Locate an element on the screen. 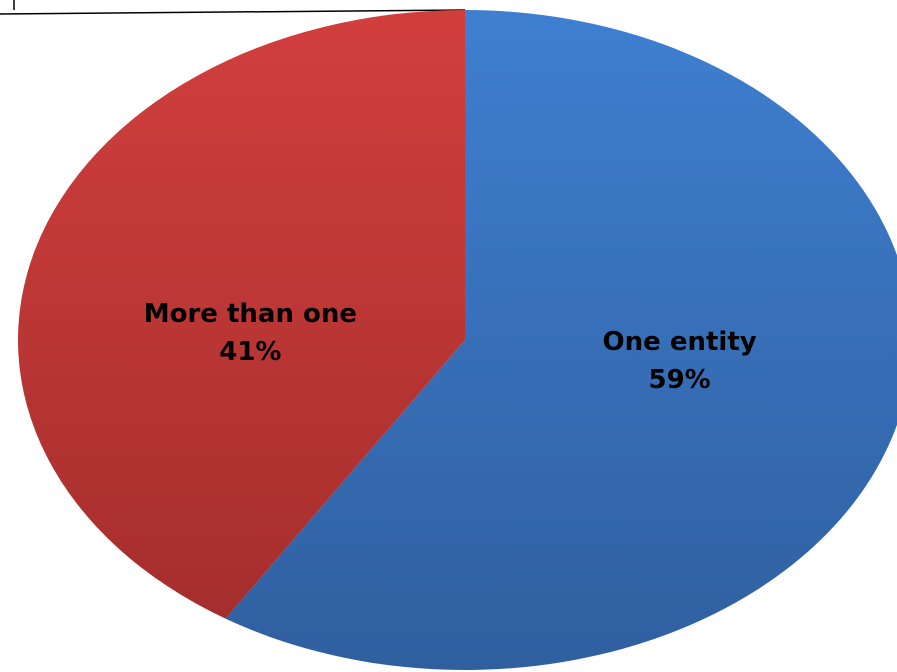 The width and height of the screenshot is (897, 672). slice-label-value: 59% is located at coordinates (680, 380).